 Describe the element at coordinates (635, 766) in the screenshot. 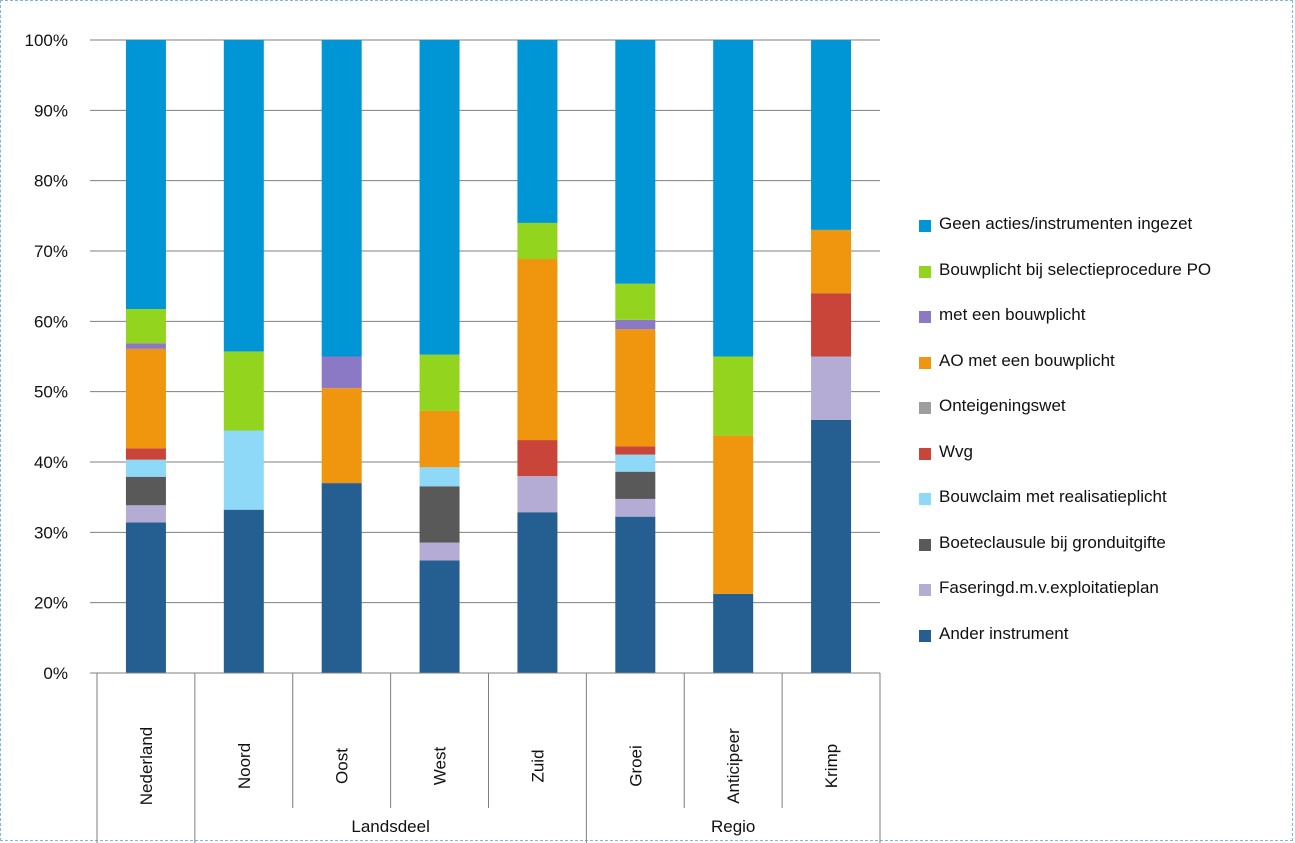

I see `category-label: Groei` at that location.